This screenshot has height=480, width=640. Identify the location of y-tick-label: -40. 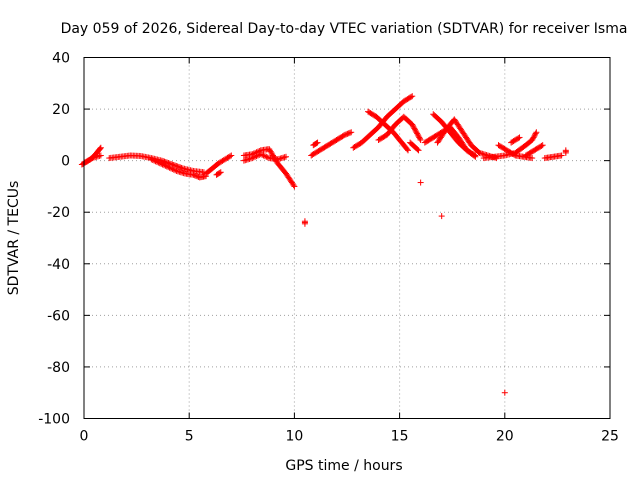
(58, 265).